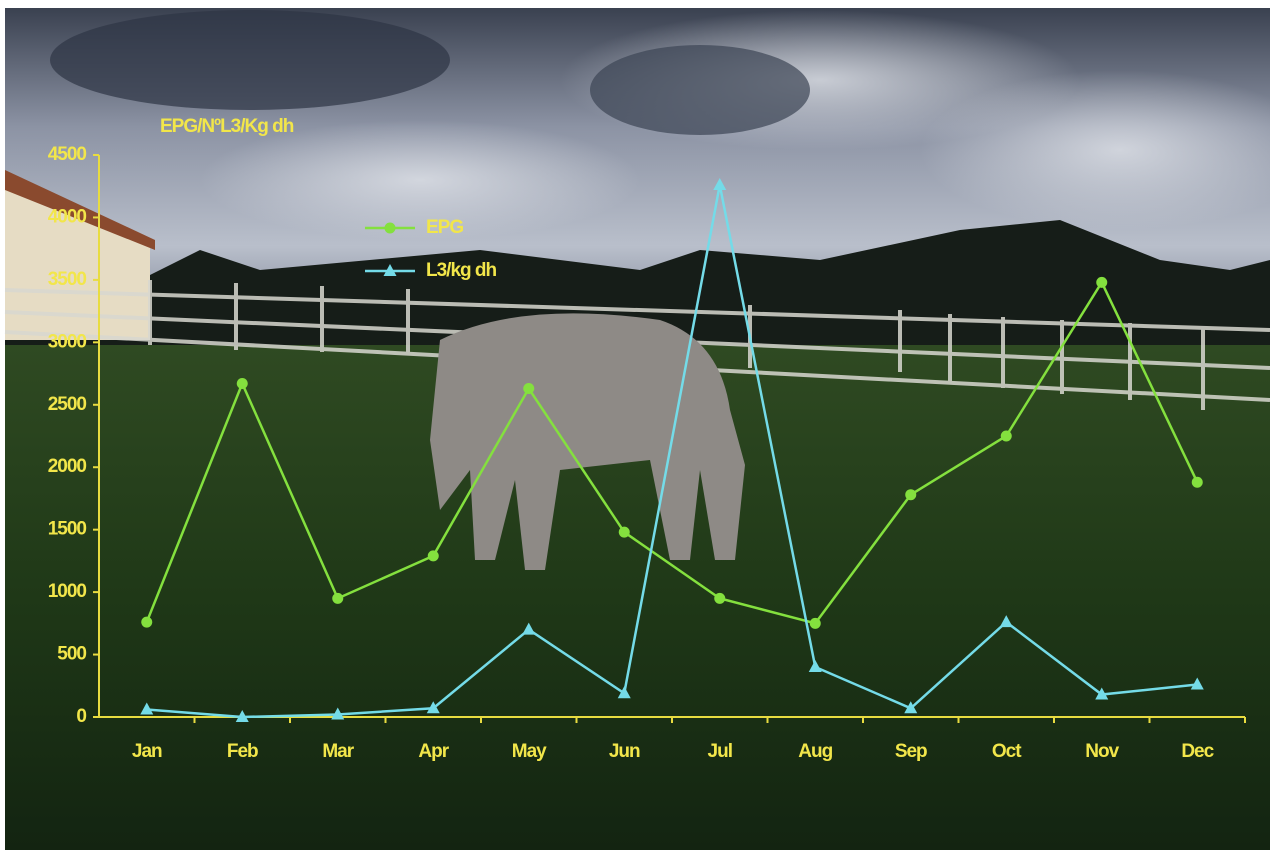  I want to click on y-tick-label: 4000, so click(67, 216).